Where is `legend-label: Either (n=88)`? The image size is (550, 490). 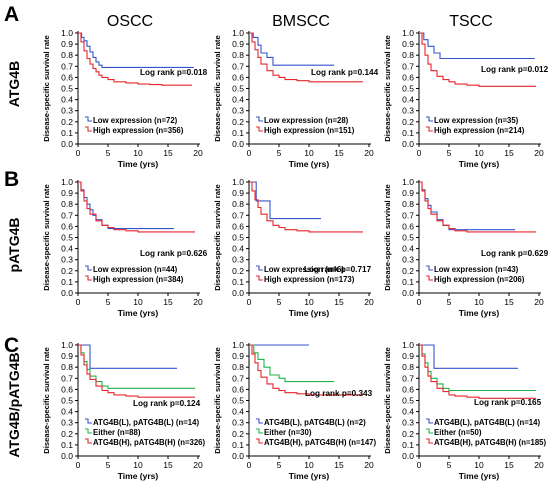
legend-label: Either (n=88) is located at coordinates (117, 432).